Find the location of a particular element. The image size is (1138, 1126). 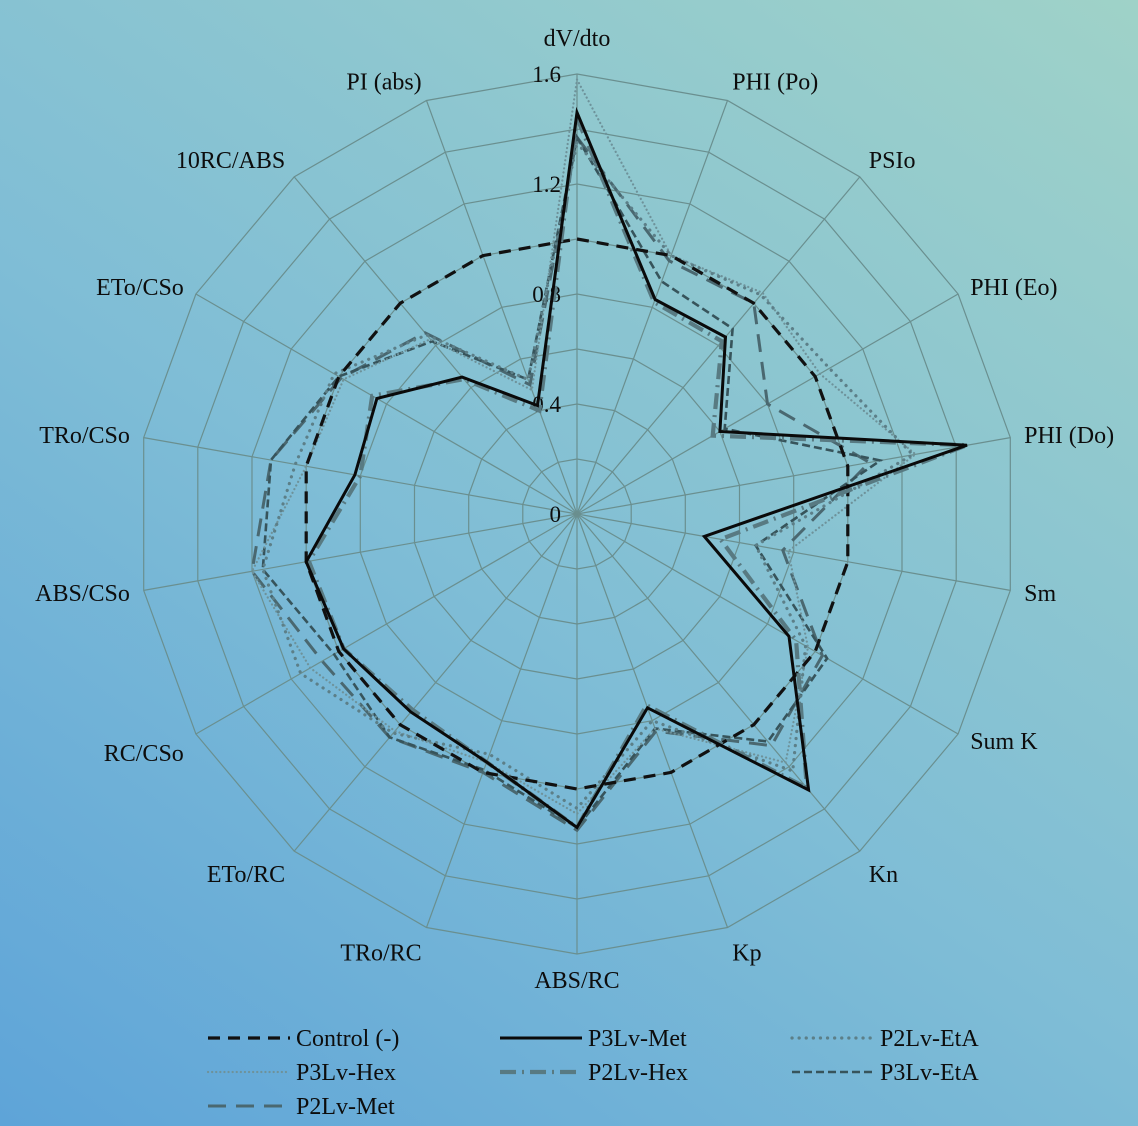

axis-label: PSIo is located at coordinates (892, 161).